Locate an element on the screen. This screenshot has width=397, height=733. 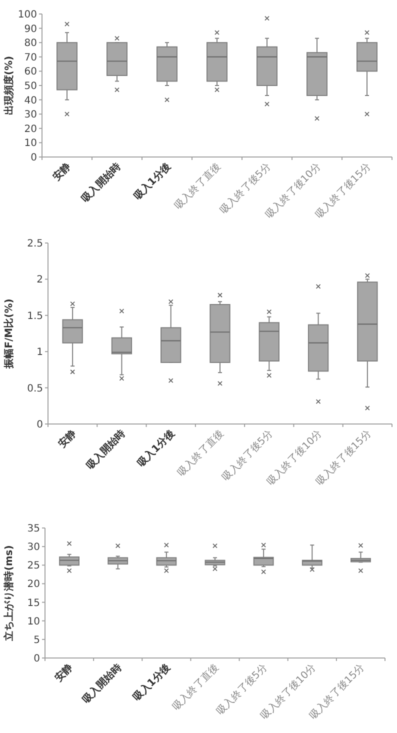
y-tick-label: 60 is located at coordinates (30, 72).